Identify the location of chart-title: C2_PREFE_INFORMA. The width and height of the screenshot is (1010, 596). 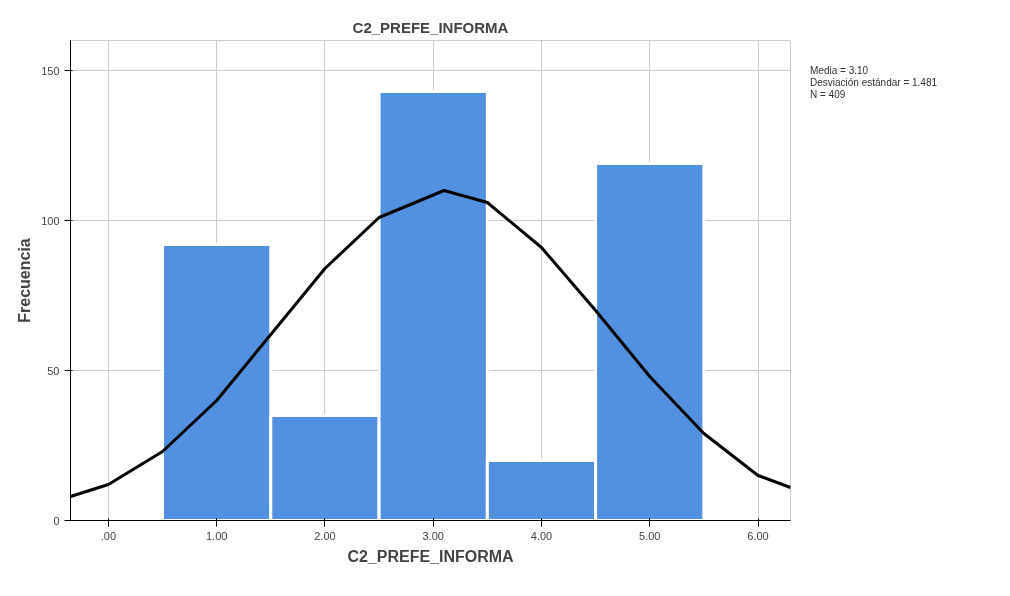
(430, 27).